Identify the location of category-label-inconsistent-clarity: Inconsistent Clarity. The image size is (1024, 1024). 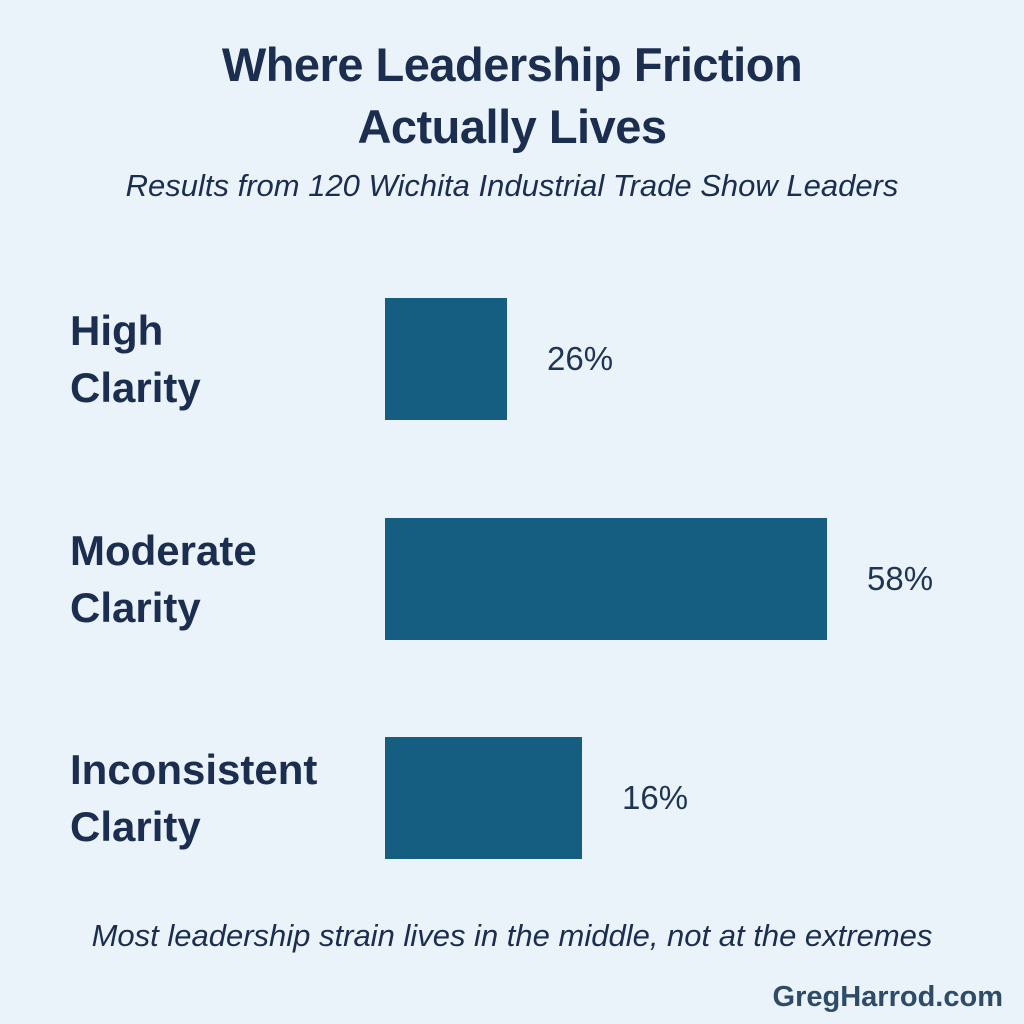
(193, 798).